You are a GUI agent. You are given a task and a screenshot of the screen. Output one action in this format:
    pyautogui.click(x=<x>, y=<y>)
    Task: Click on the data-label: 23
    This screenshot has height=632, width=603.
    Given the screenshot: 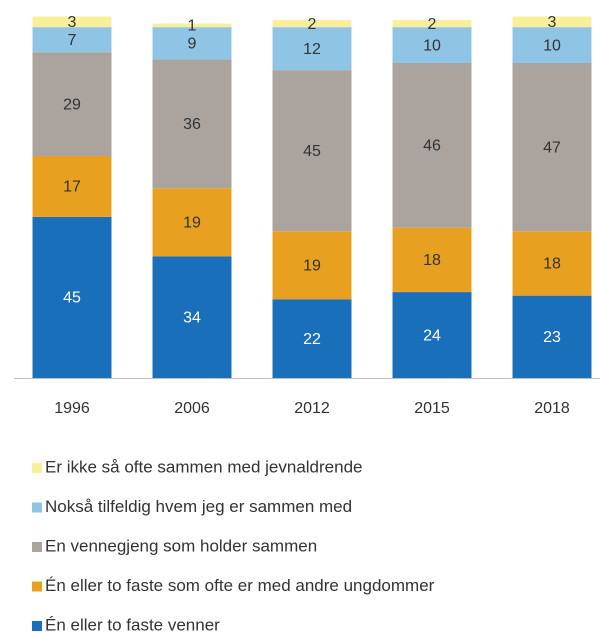 What is the action you would take?
    pyautogui.click(x=552, y=337)
    